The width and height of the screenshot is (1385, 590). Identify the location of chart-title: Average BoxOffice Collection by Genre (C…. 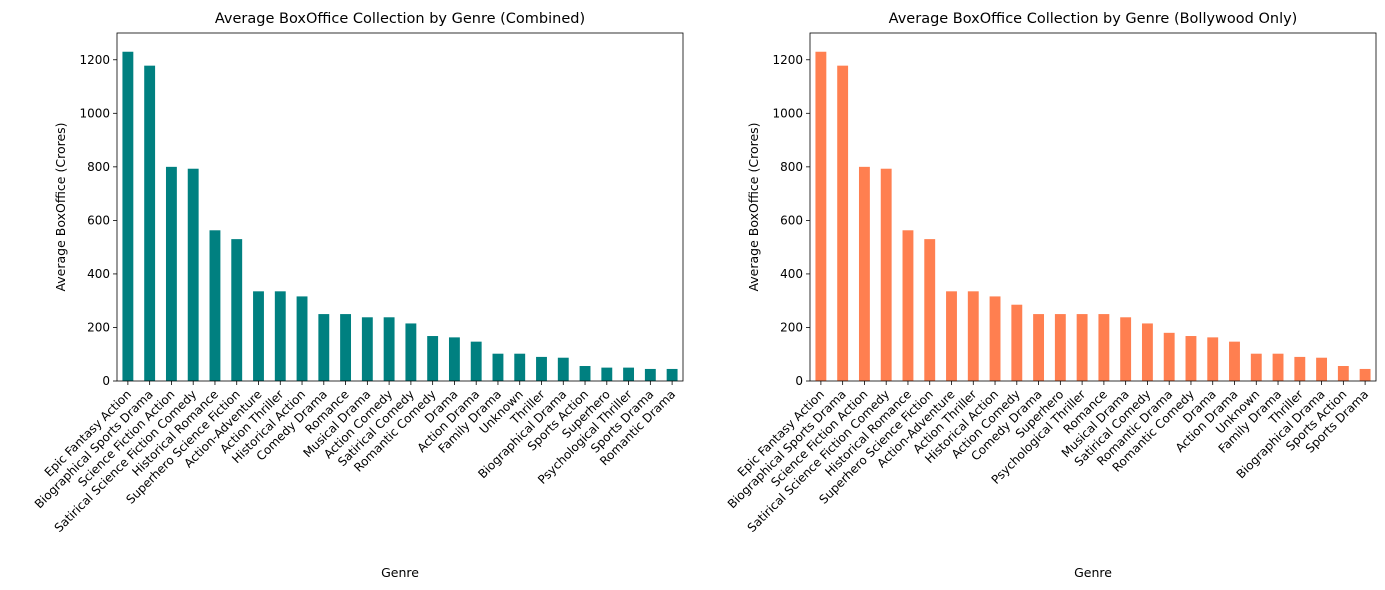
(400, 19).